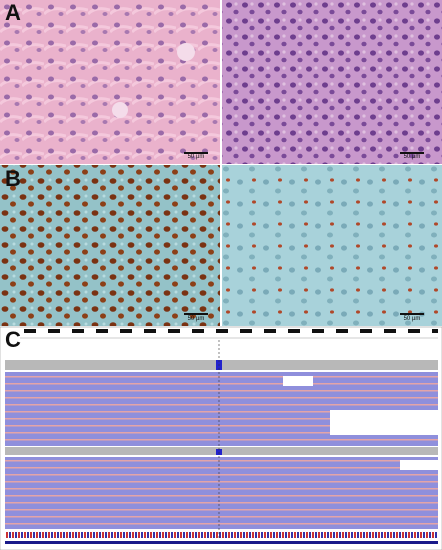 This screenshot has height=550, width=442. What do you see at coordinates (221, 542) in the screenshot?
I see `gene-track` at bounding box center [221, 542].